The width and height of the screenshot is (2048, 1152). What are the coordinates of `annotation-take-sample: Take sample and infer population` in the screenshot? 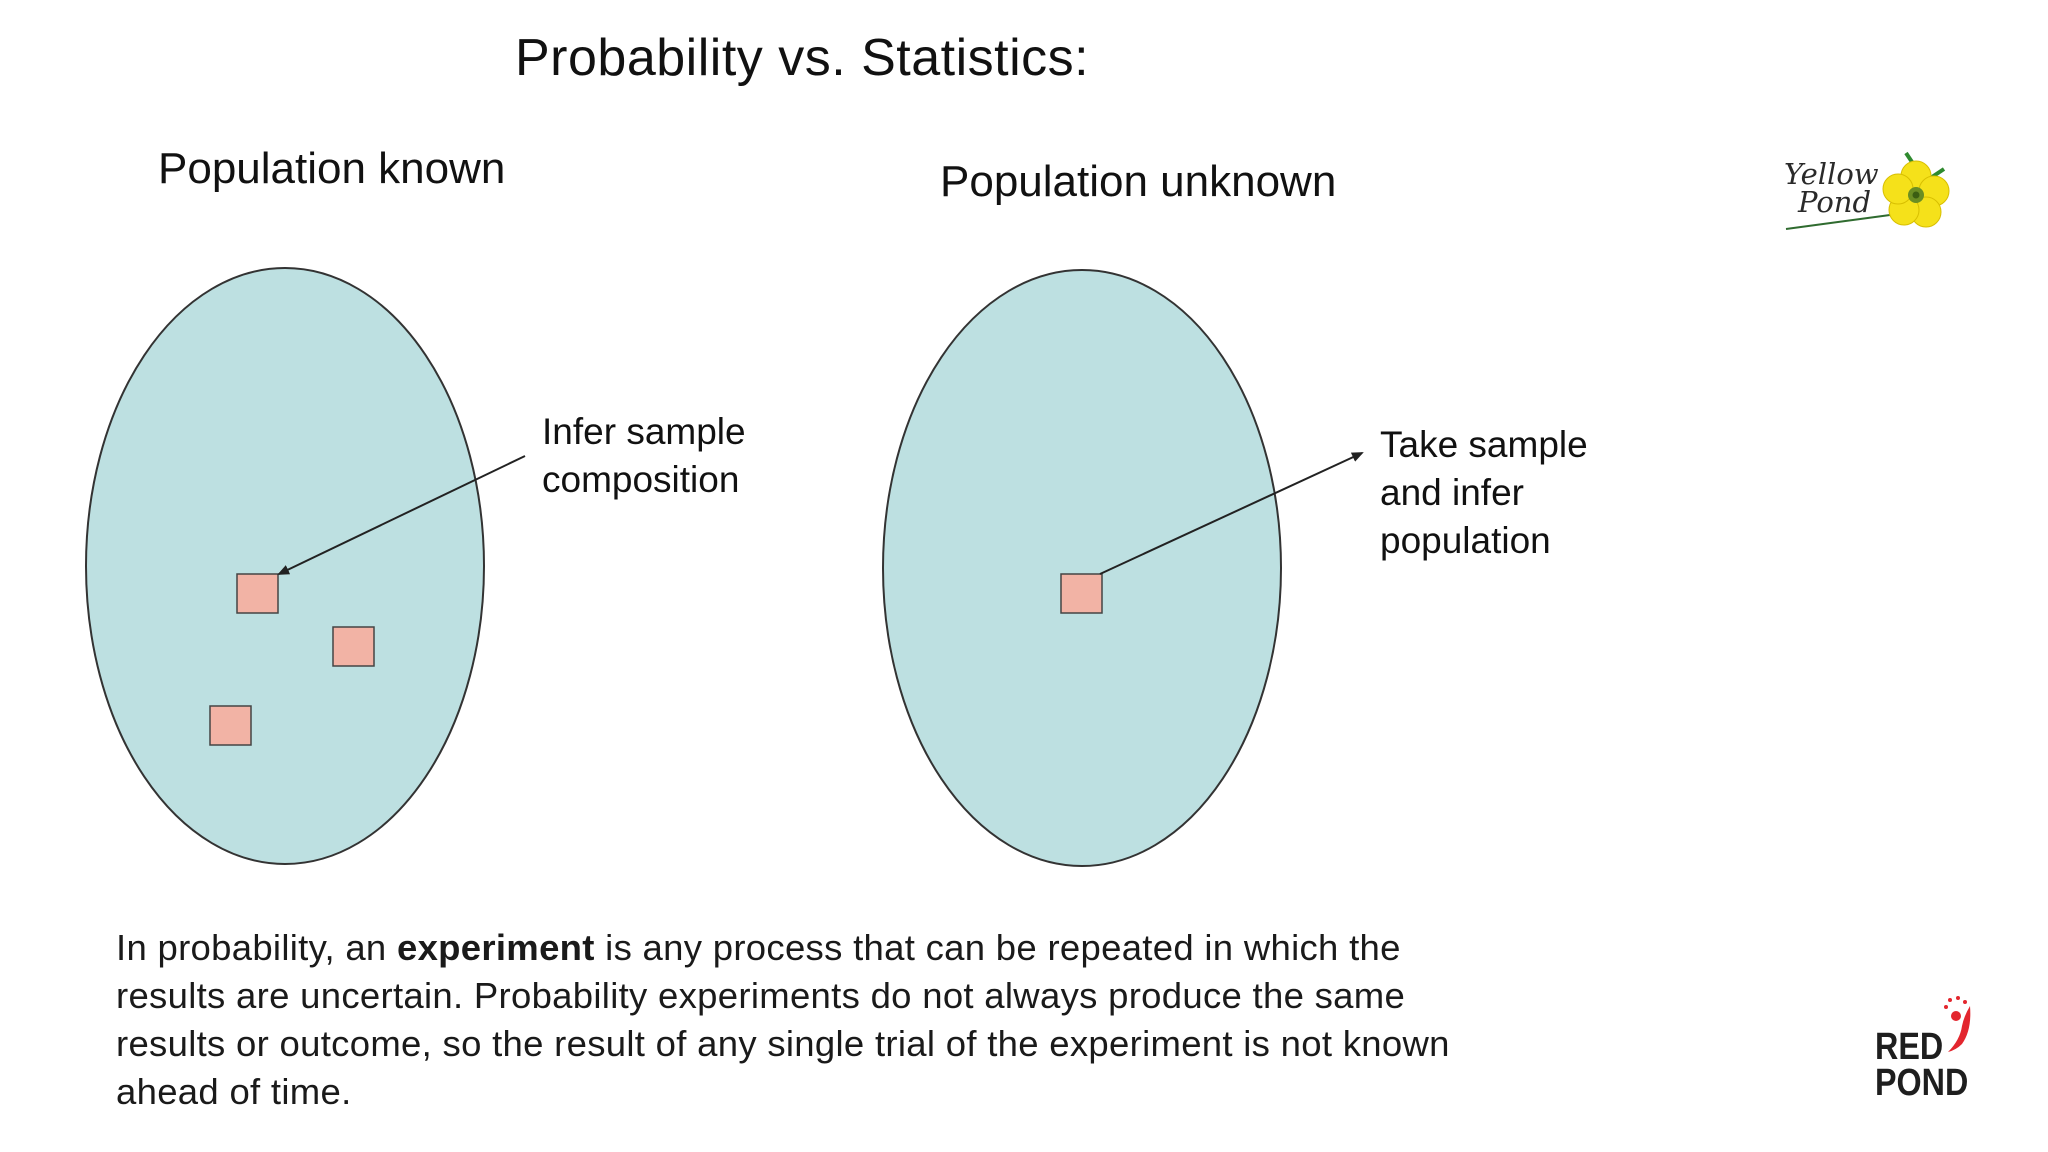 It's located at (1484, 493).